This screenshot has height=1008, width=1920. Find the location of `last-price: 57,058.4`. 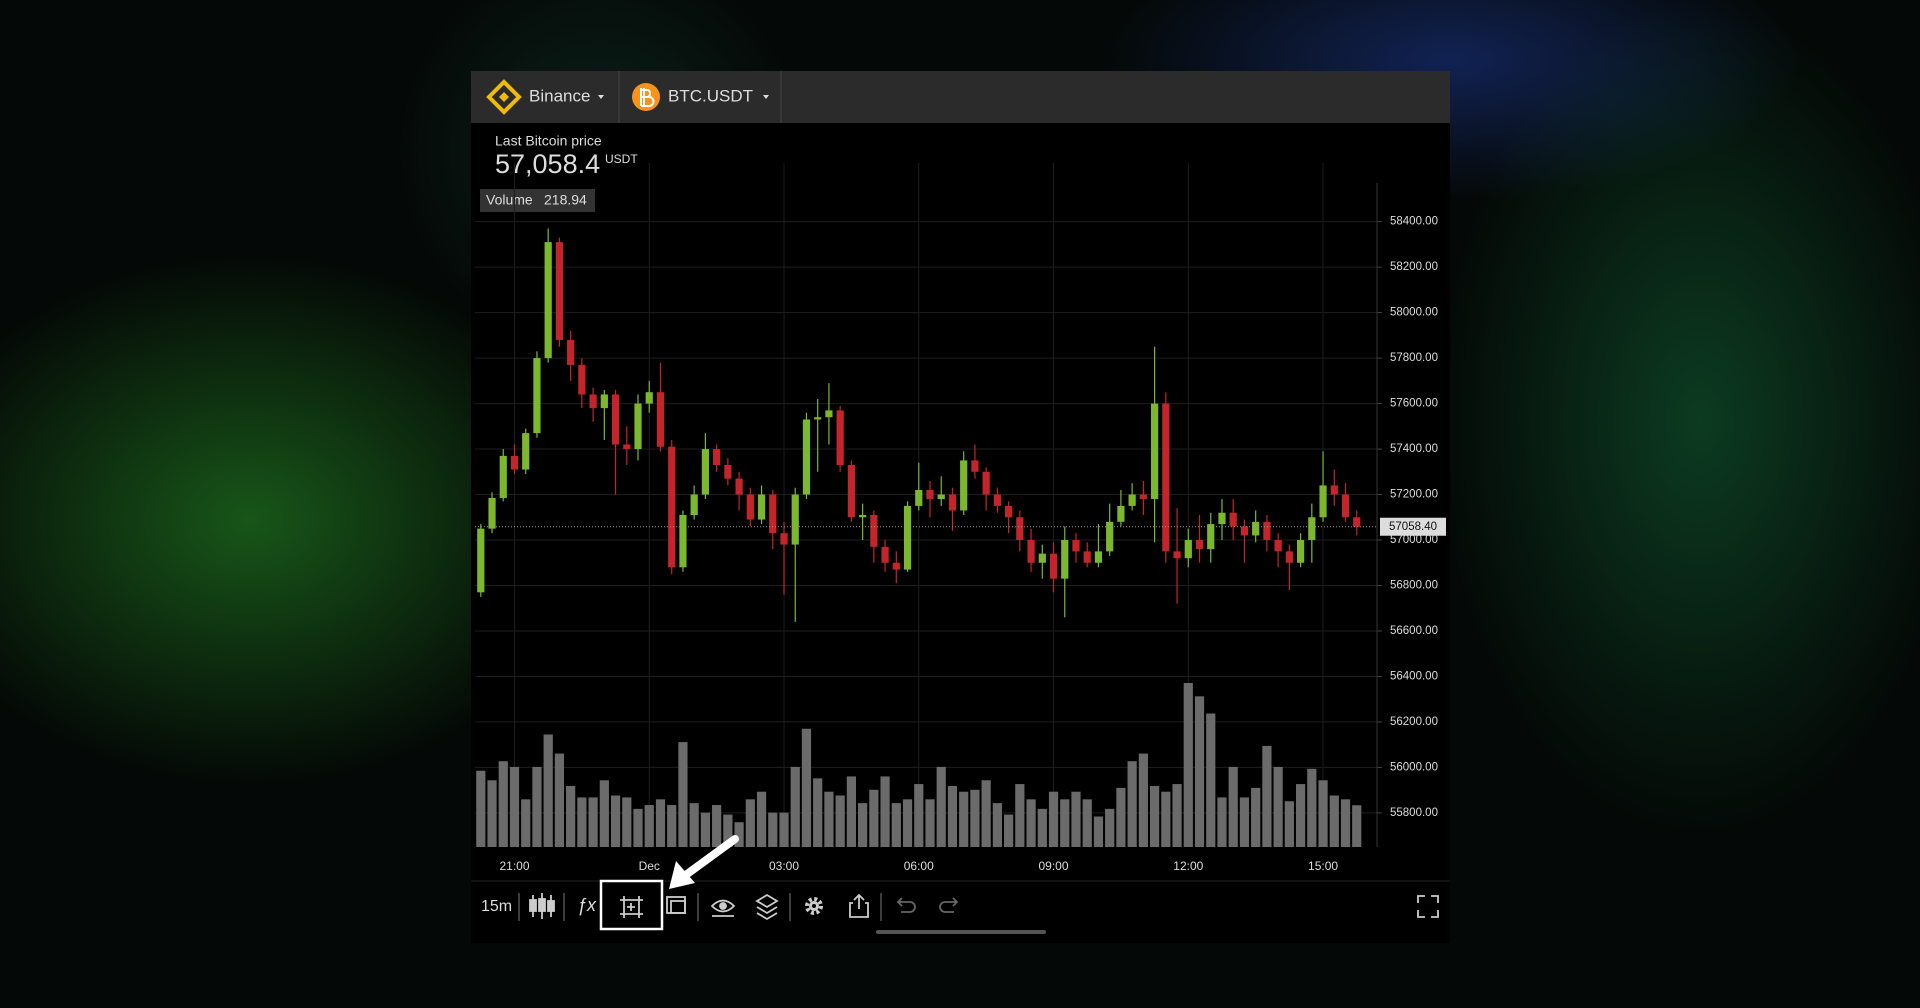

last-price: 57,058.4 is located at coordinates (547, 164).